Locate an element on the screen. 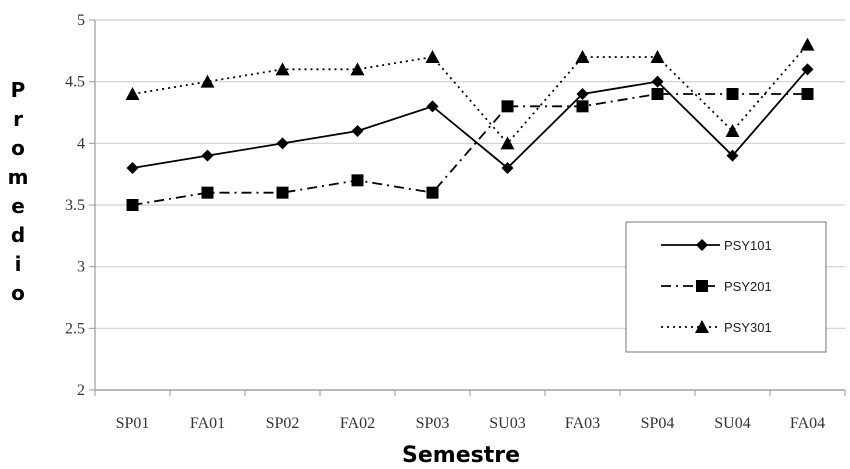  x-tick-label: SP03 is located at coordinates (433, 423).